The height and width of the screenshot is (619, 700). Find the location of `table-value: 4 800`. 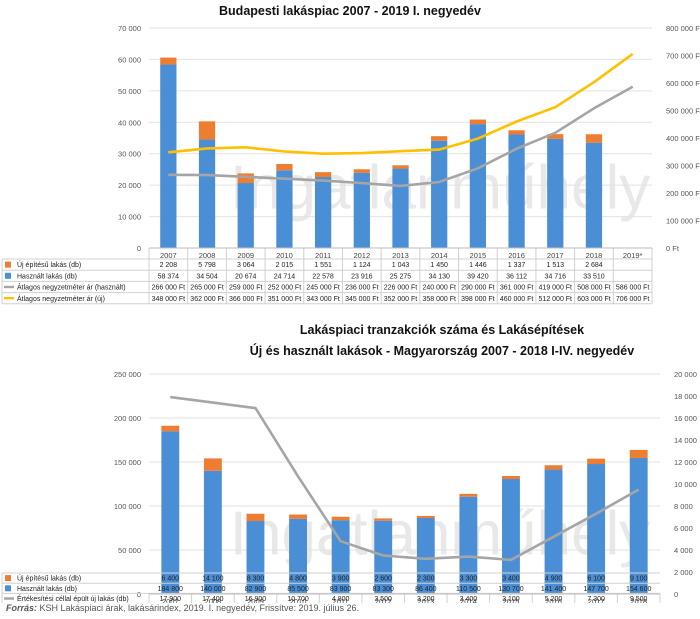

table-value: 4 800 is located at coordinates (341, 599).